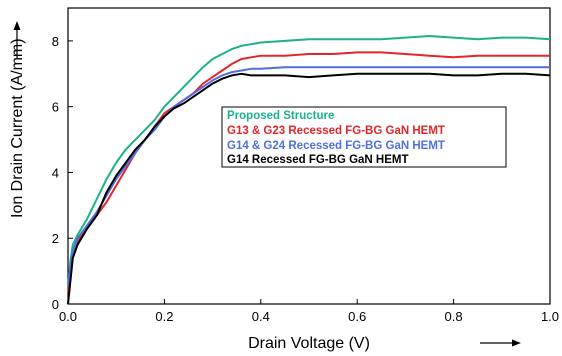 The height and width of the screenshot is (356, 562). I want to click on x-tick-label: 0.4, so click(261, 316).